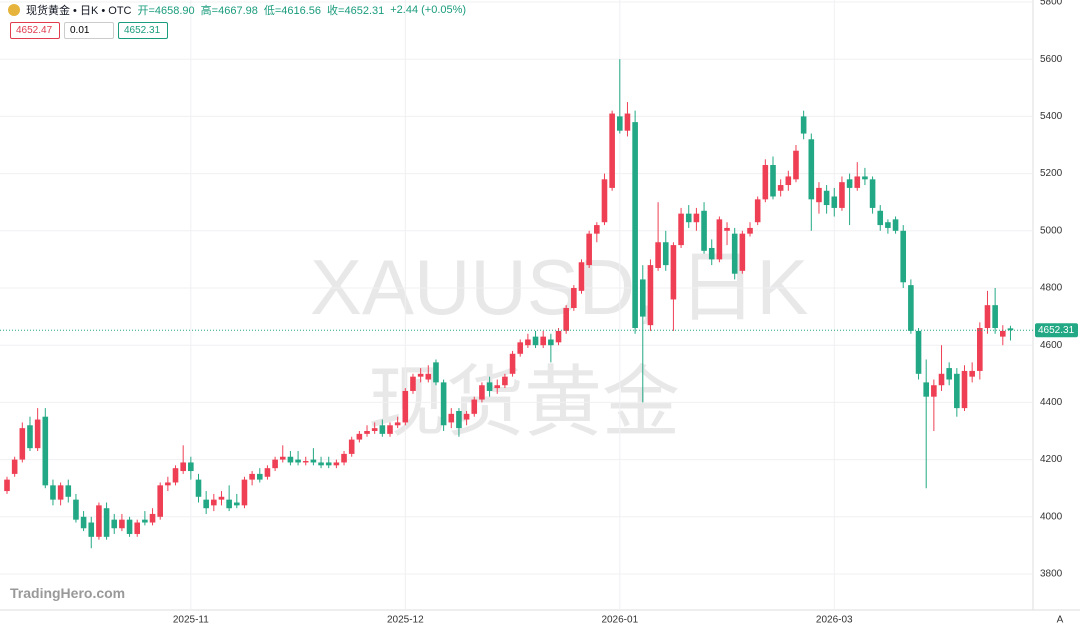 The width and height of the screenshot is (1080, 629). What do you see at coordinates (14, 10) in the screenshot?
I see `symbol-icon` at bounding box center [14, 10].